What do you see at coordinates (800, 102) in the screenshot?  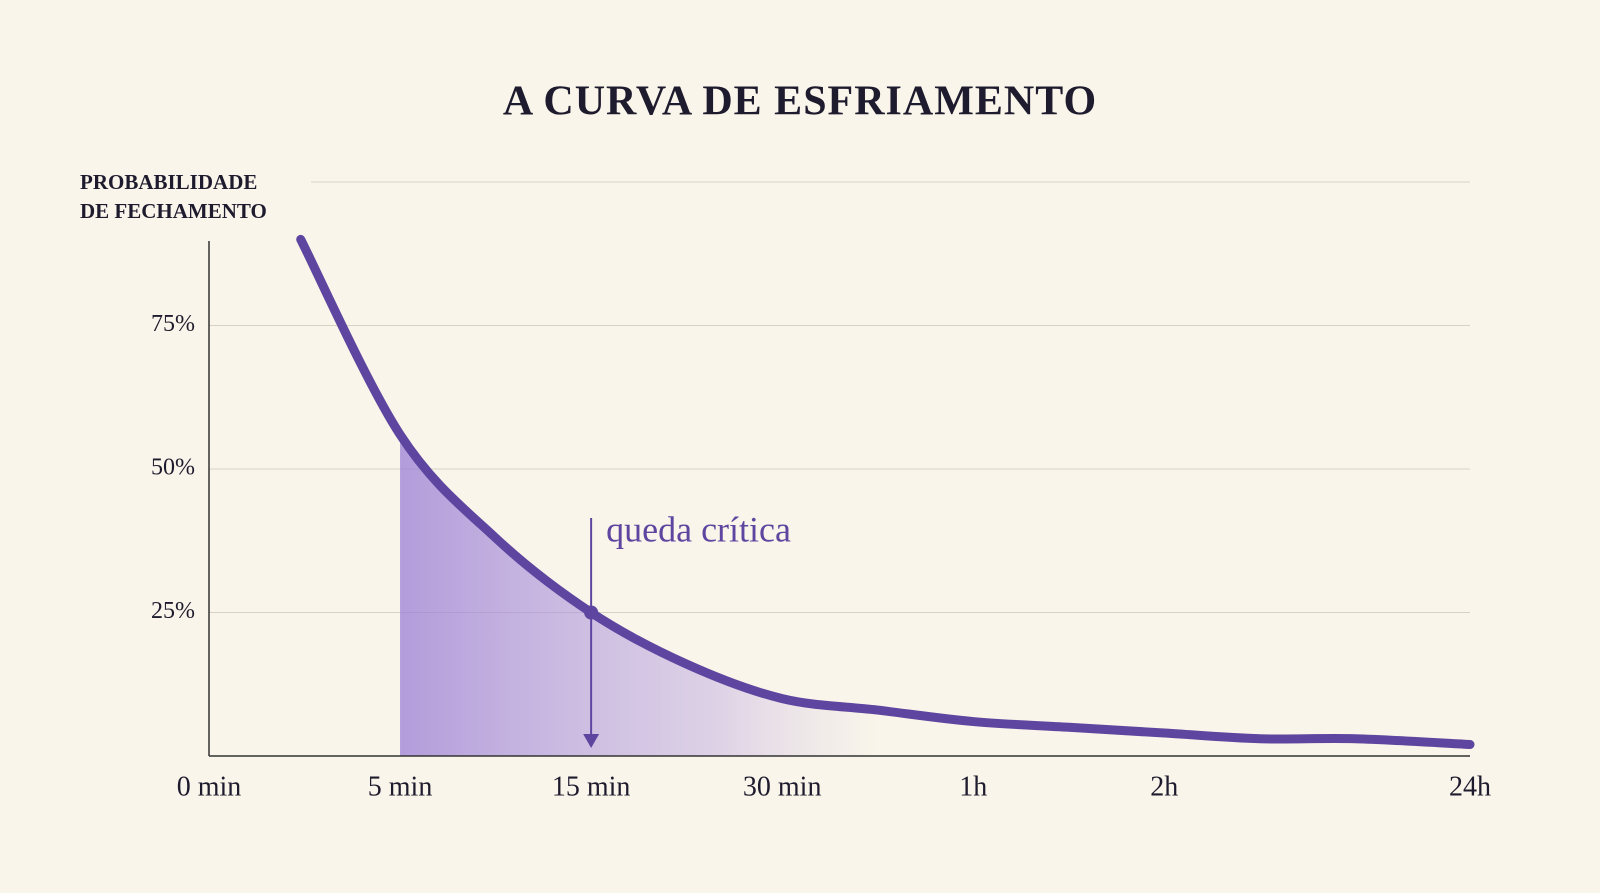 I see `chart-title: A CURVA DE ESFRIAMENTO` at bounding box center [800, 102].